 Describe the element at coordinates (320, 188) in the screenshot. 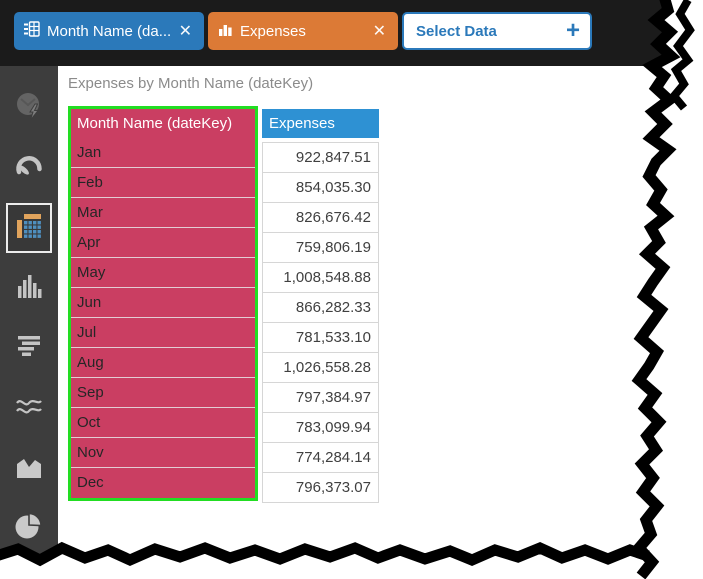

I see `expense-cell: 854,035.30` at that location.